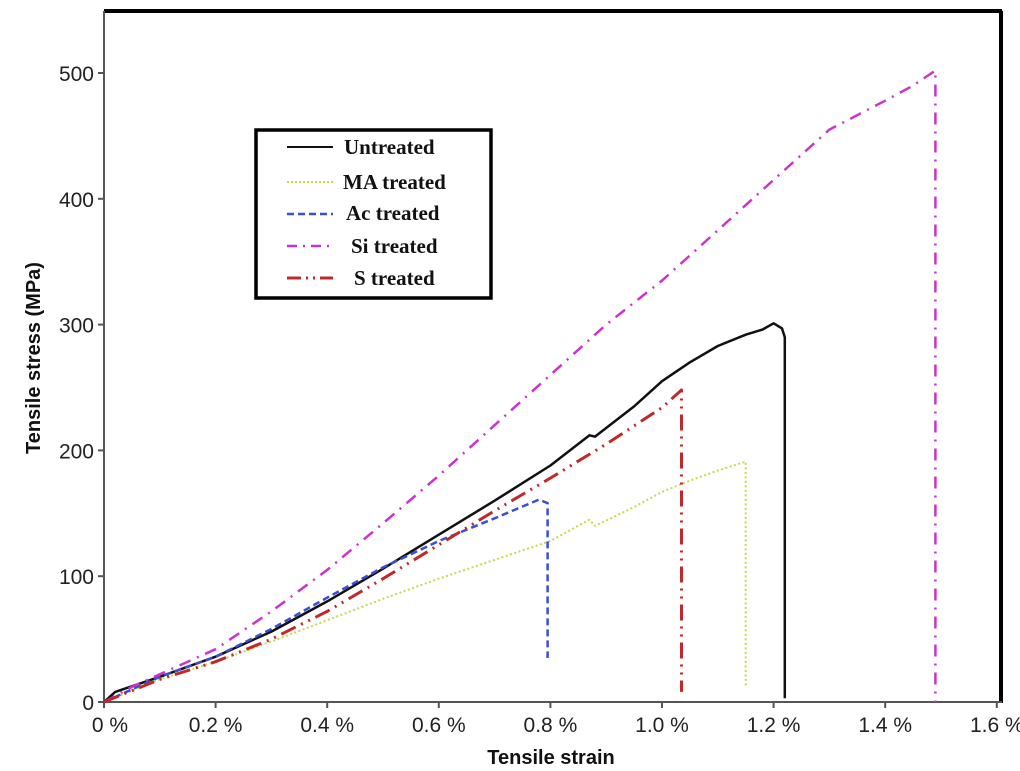  Describe the element at coordinates (394, 278) in the screenshot. I see `legend-label: S treated` at that location.